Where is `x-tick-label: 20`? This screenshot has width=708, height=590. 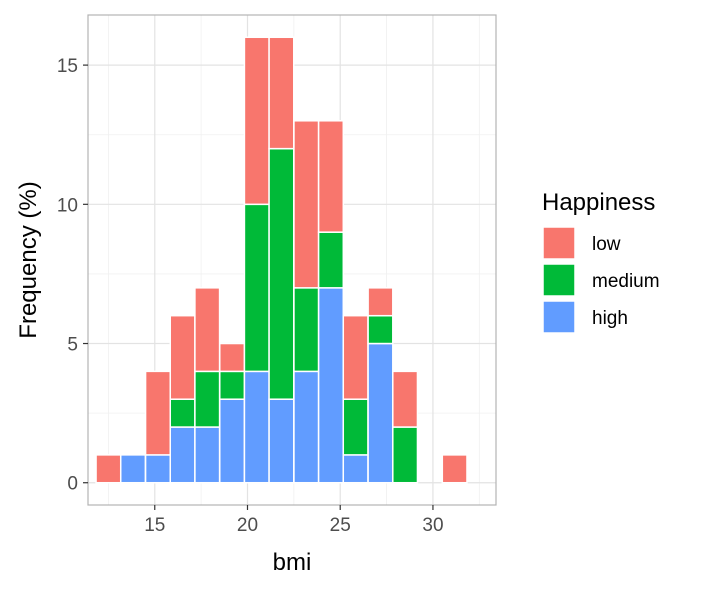
x-tick-label: 20 is located at coordinates (247, 525).